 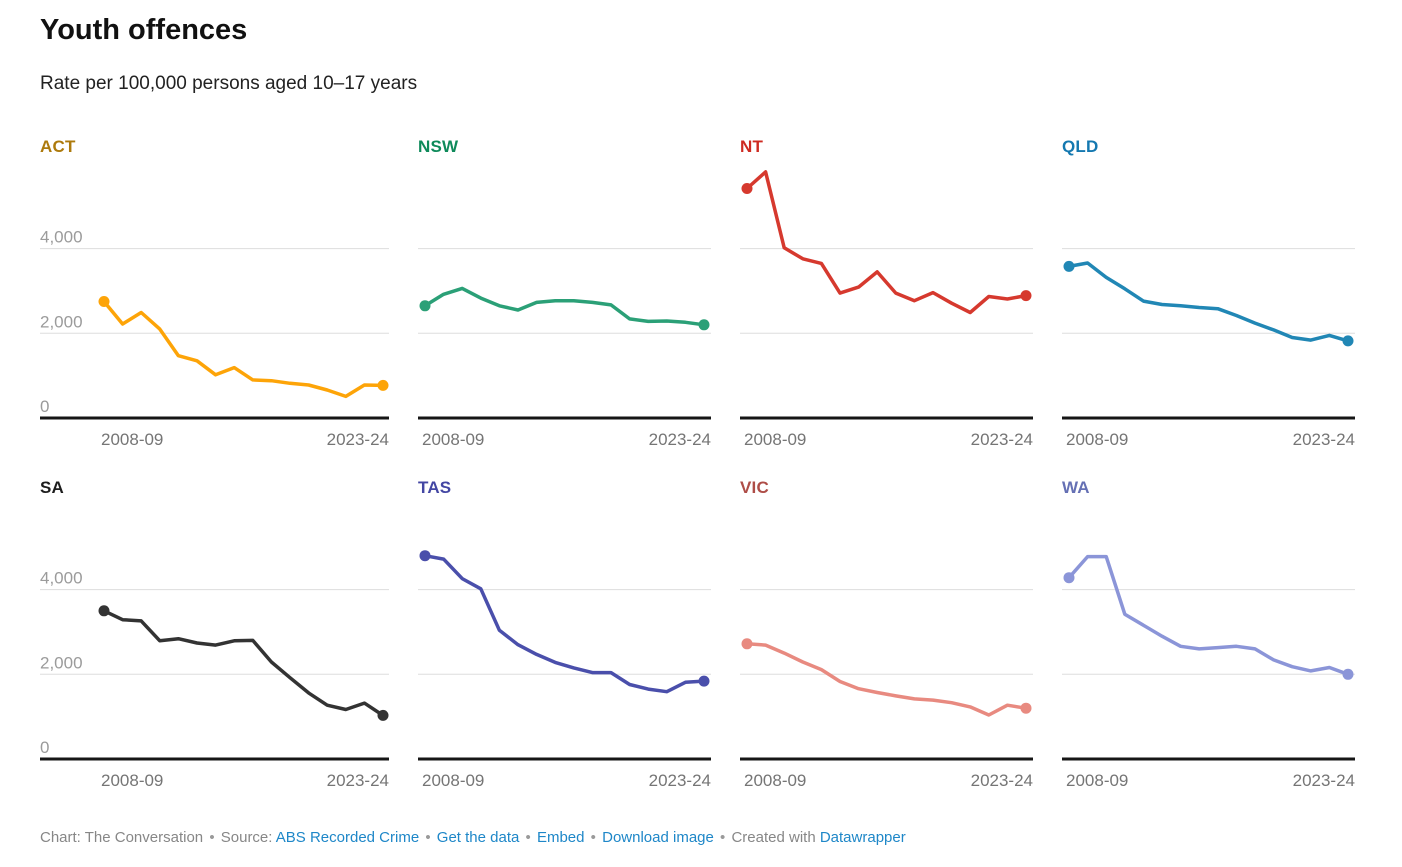 I want to click on sa-chart: 4,000 2,000 0 2008-09 2023-24, so click(x=214, y=679).